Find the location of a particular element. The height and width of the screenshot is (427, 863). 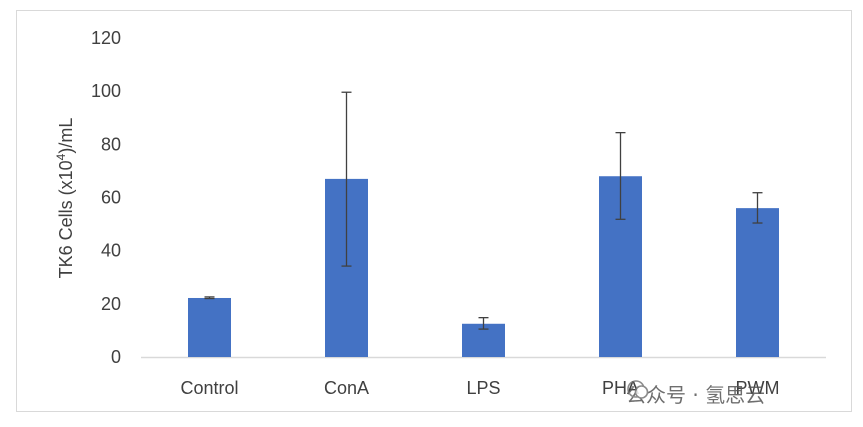

y-tick-label: 0 is located at coordinates (116, 357).